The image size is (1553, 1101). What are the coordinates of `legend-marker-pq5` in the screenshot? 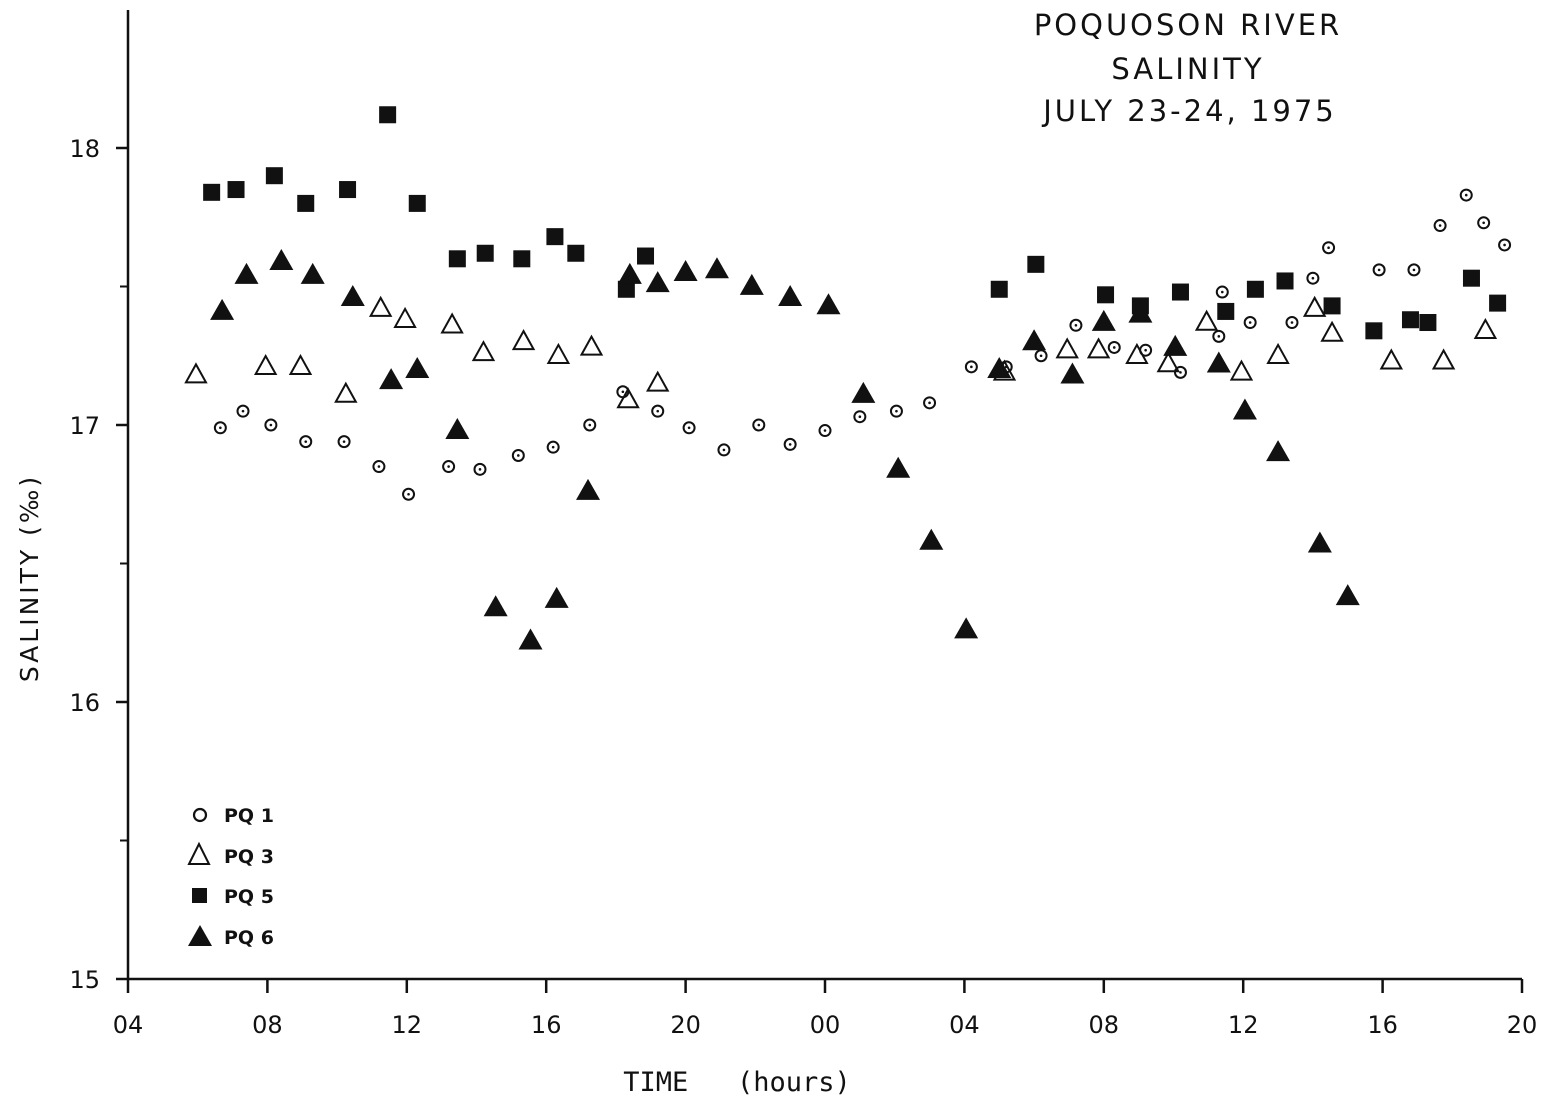 It's located at (199, 895).